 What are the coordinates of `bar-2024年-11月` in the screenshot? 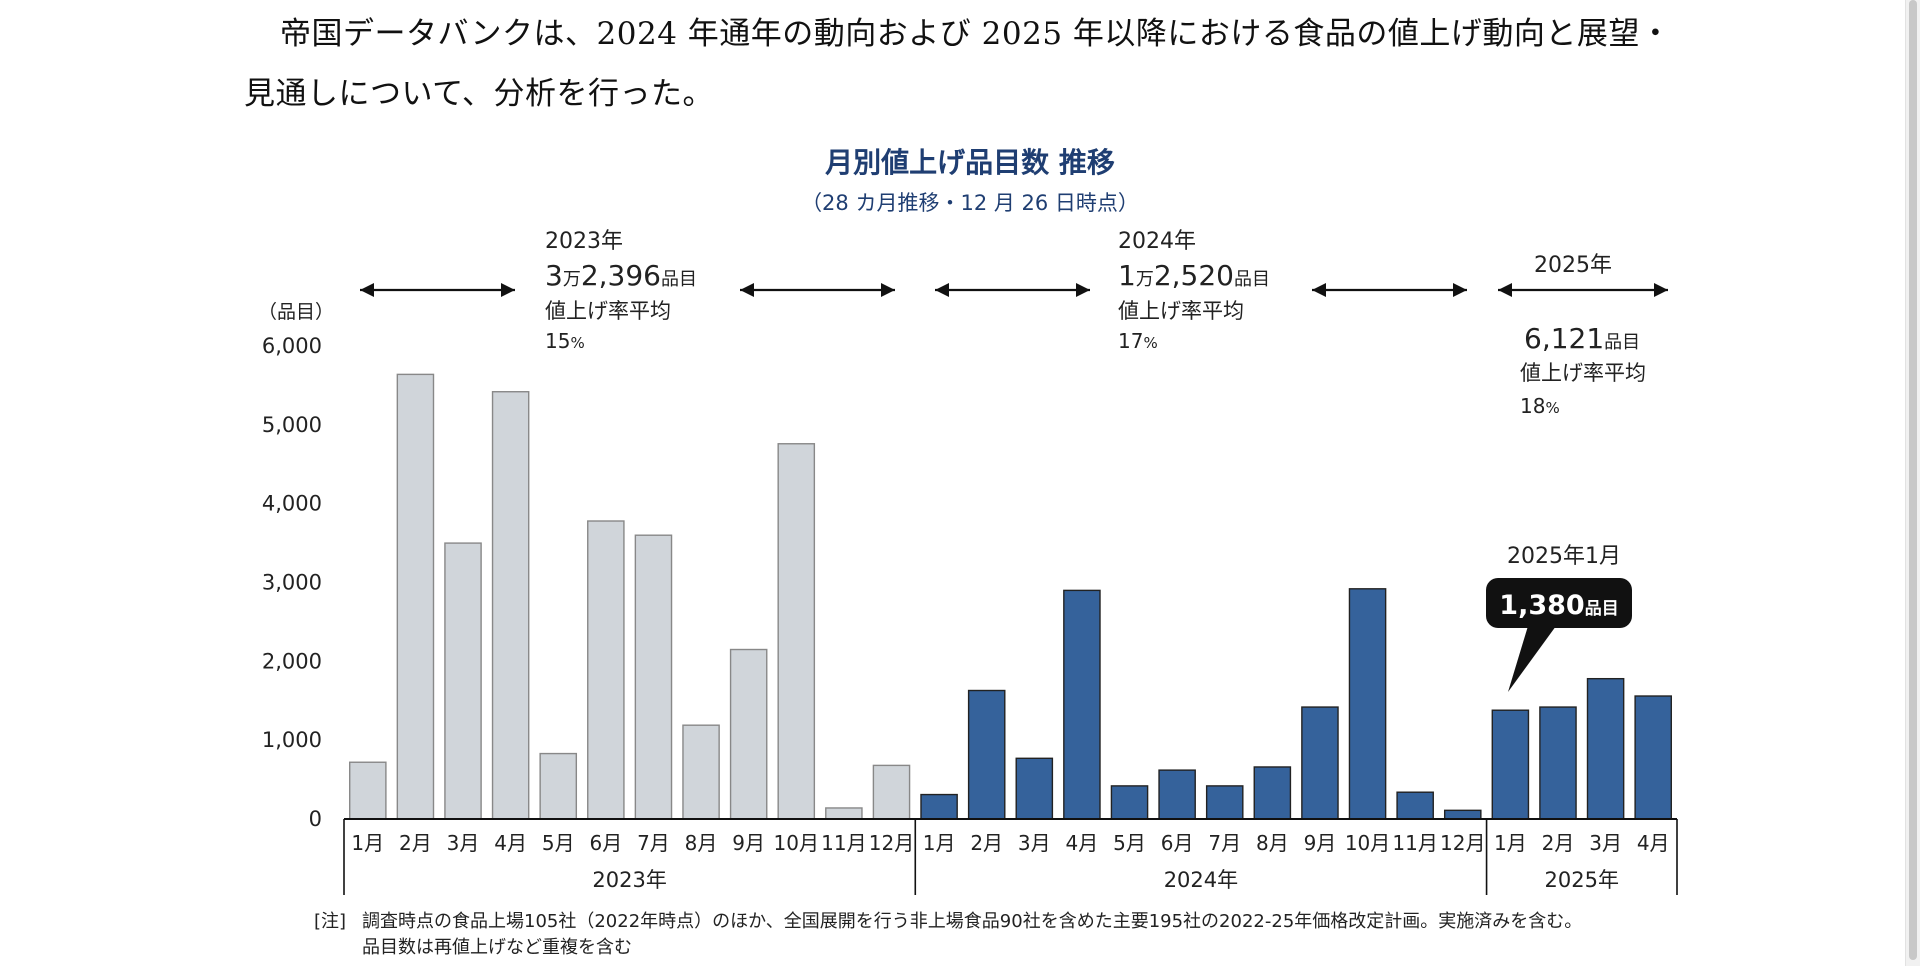 It's located at (1415, 805).